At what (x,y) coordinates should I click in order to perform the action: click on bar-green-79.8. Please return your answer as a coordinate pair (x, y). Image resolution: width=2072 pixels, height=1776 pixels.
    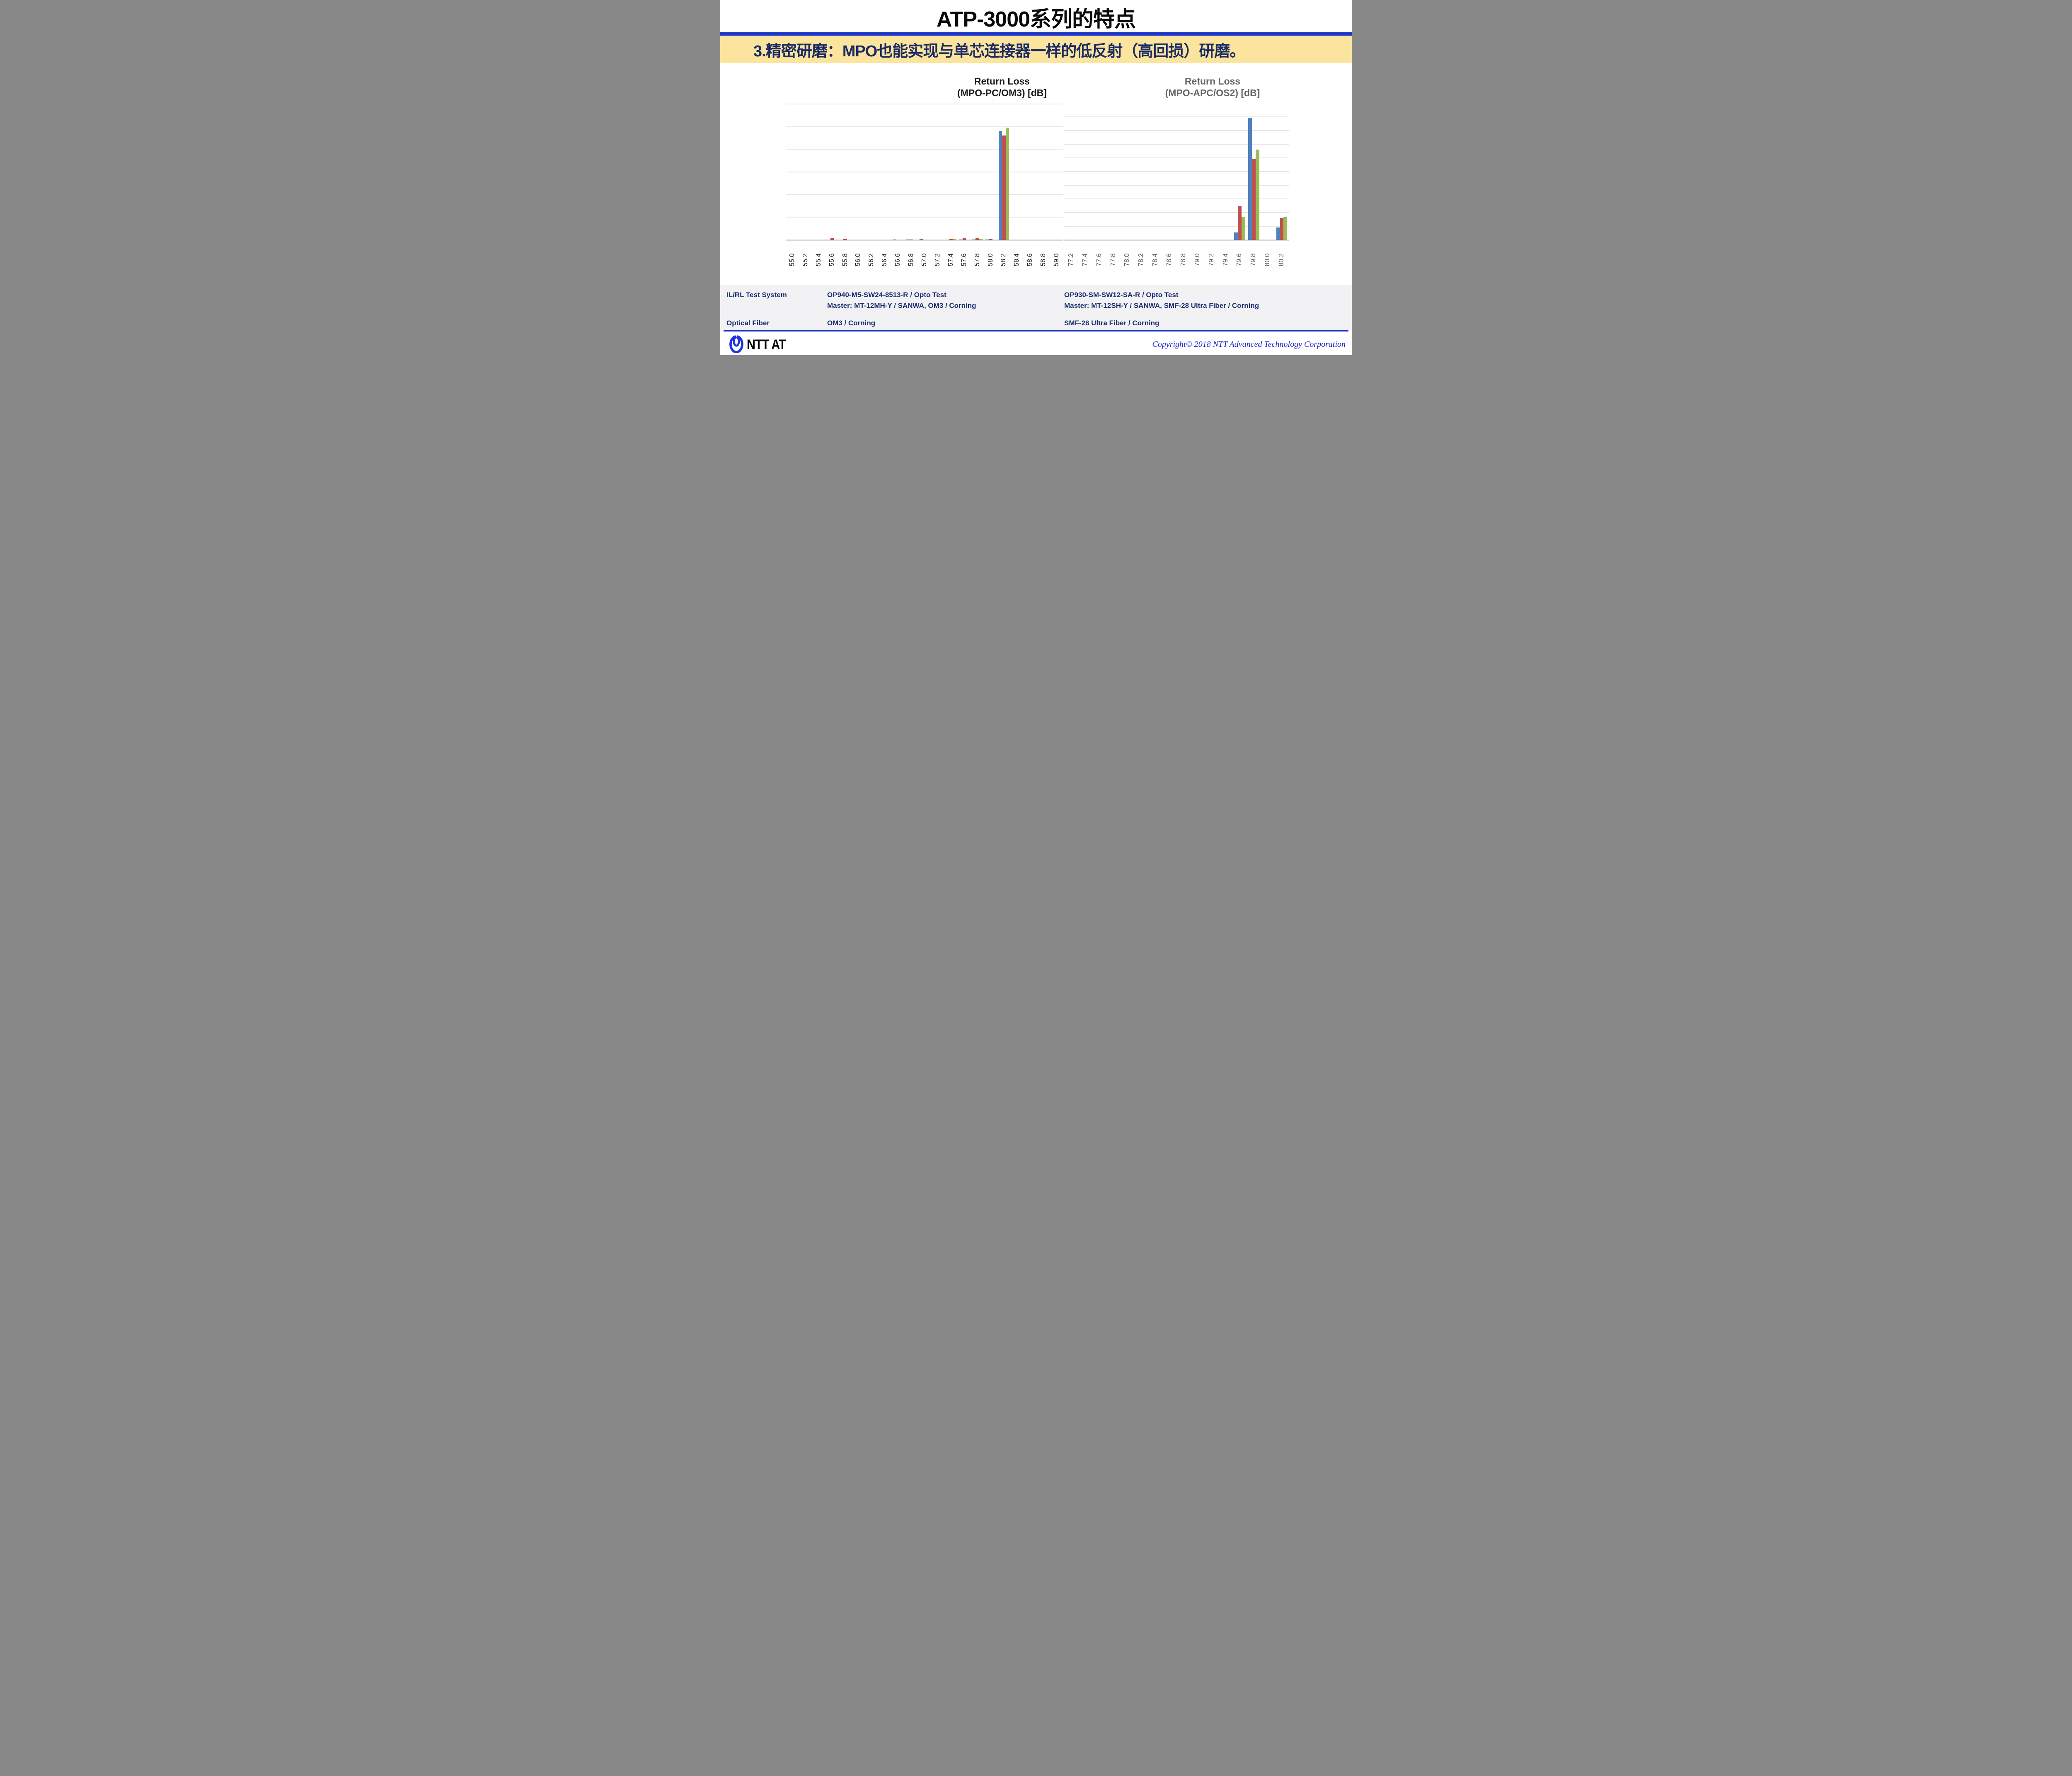
    Looking at the image, I should click on (1257, 194).